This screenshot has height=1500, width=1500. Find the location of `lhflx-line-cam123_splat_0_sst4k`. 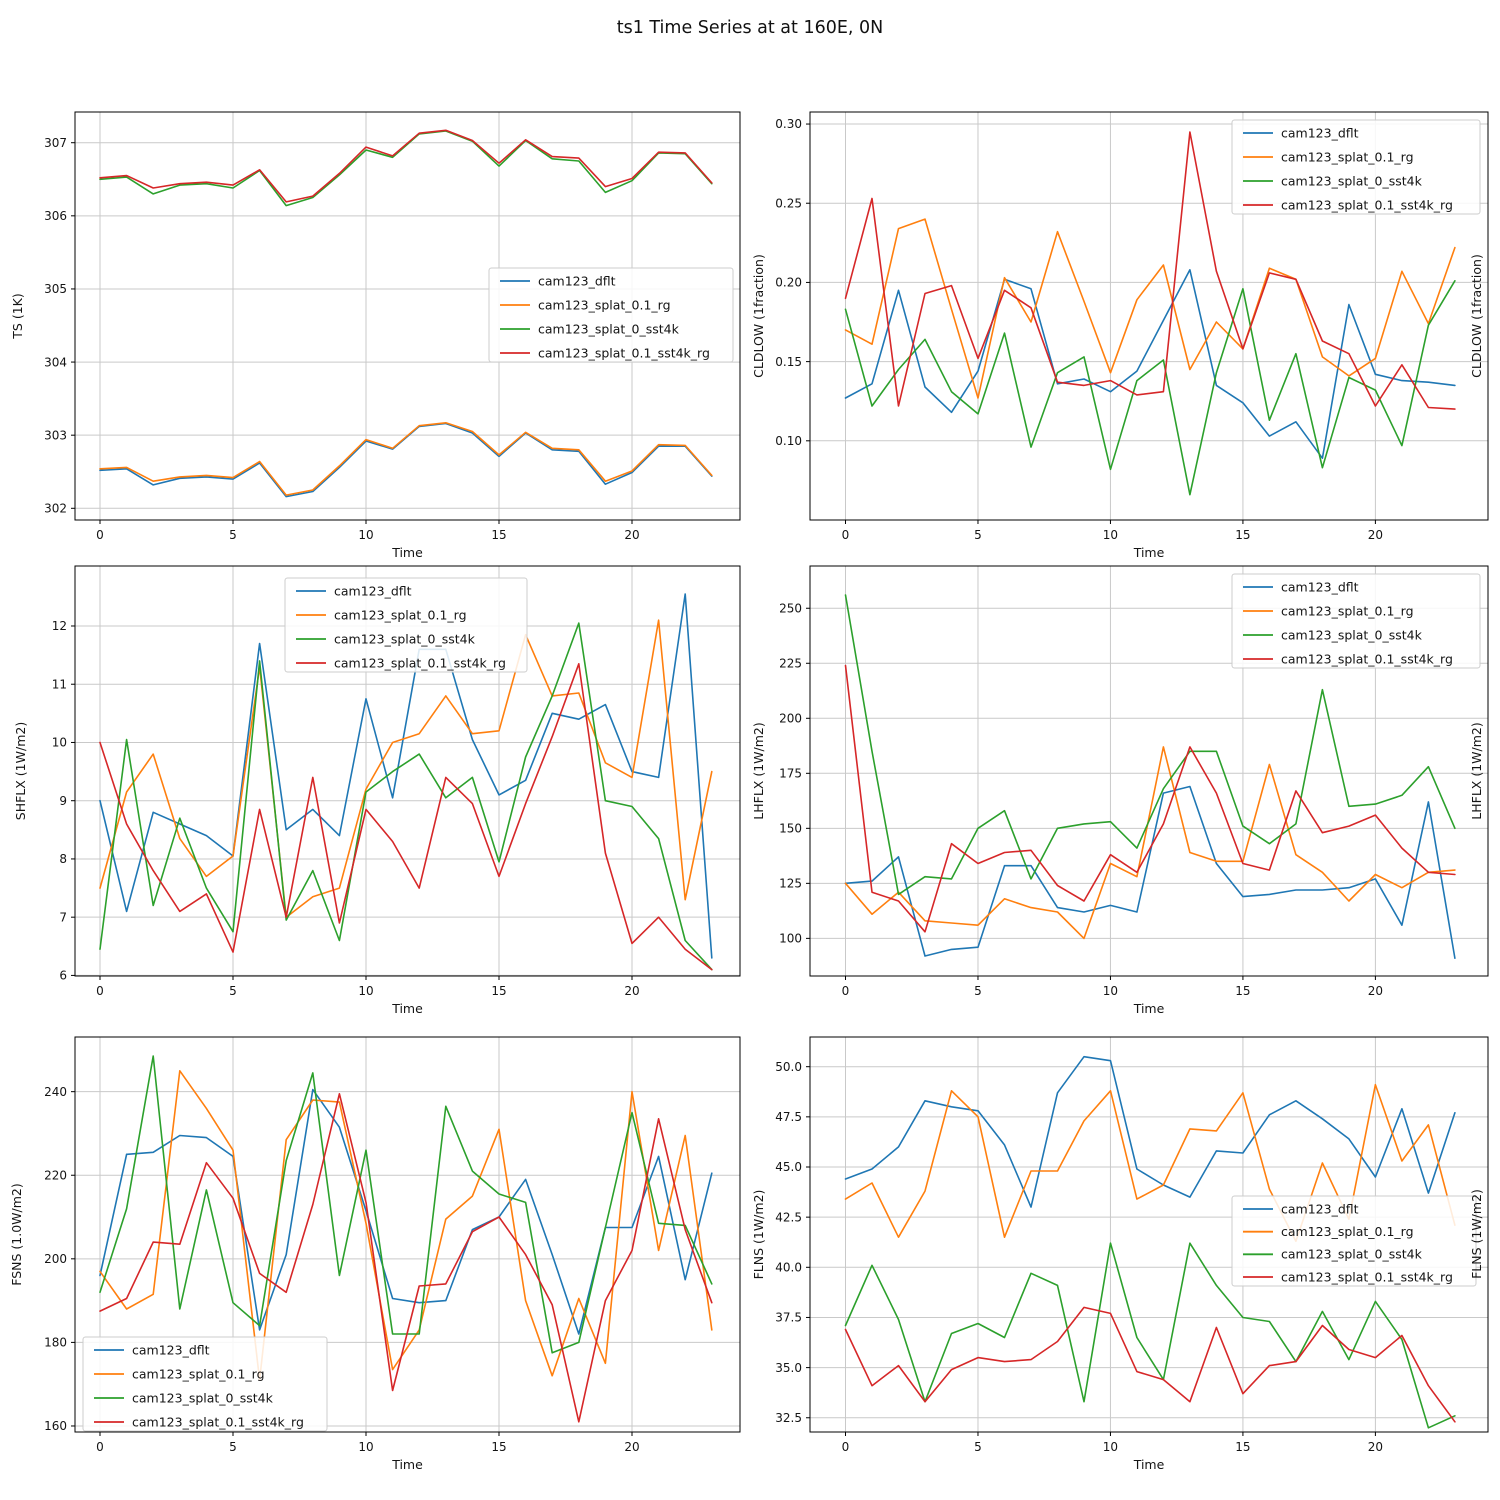

lhflx-line-cam123_splat_0_sst4k is located at coordinates (1150, 745).